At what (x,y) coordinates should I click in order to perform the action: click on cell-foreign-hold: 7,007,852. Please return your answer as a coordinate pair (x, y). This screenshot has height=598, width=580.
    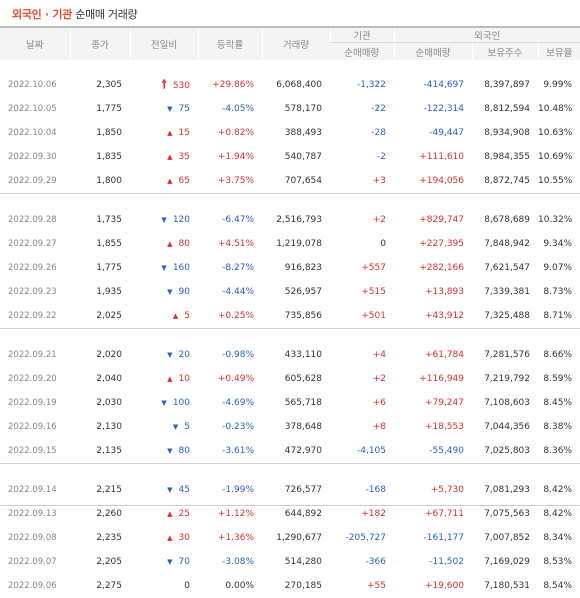
    Looking at the image, I should click on (507, 538).